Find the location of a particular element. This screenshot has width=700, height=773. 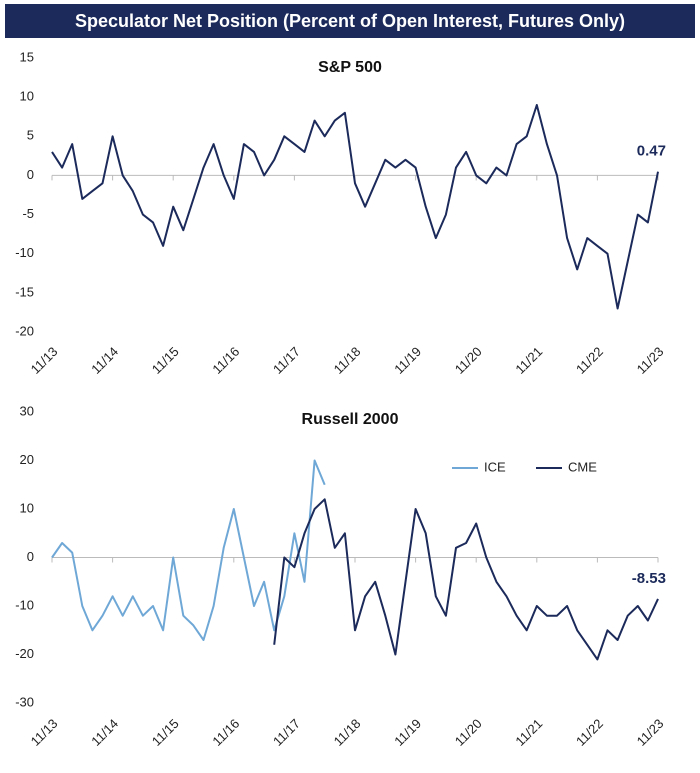

chart-subtitle: Russell 2000 is located at coordinates (350, 419).